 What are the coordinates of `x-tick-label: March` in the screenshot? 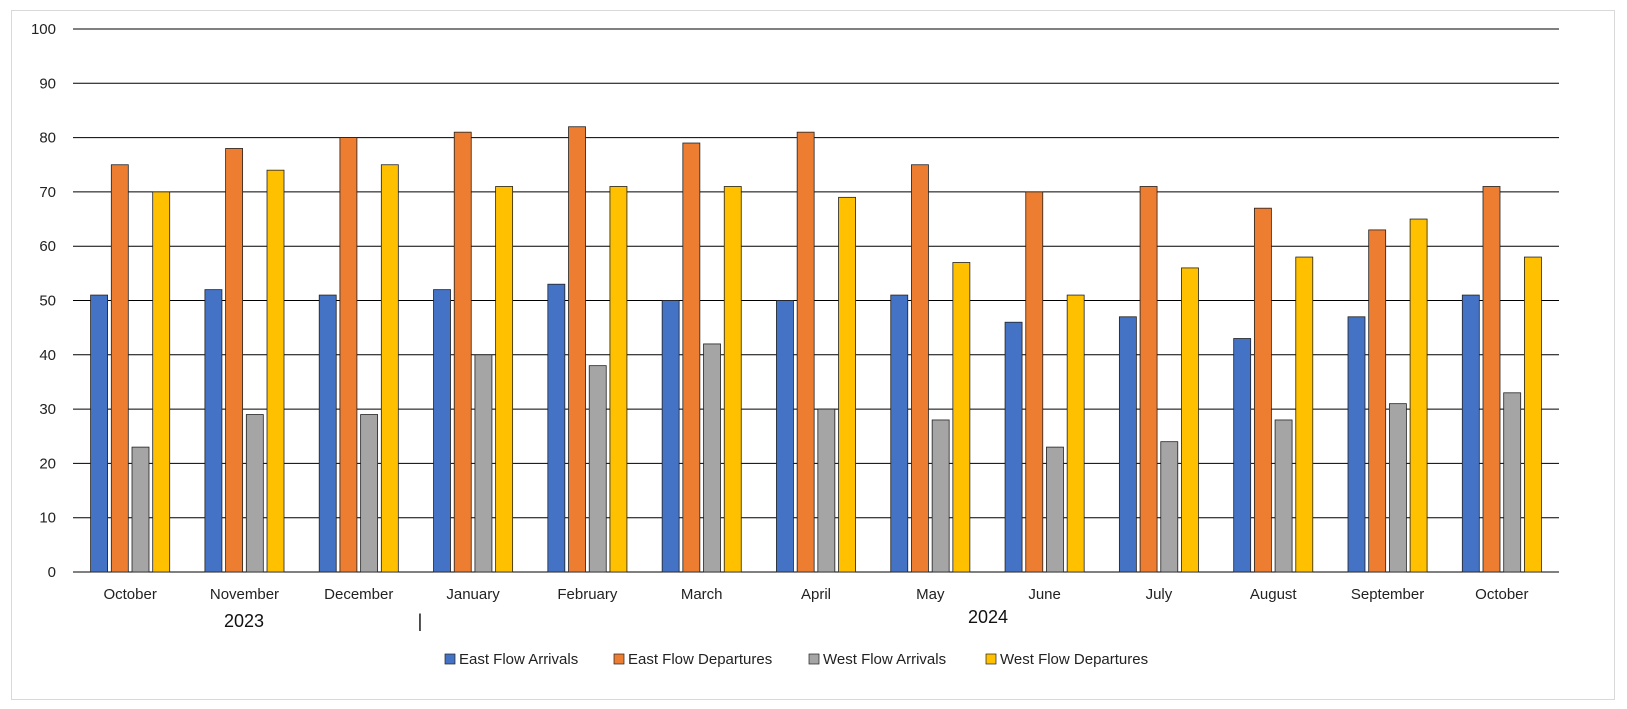 It's located at (702, 594).